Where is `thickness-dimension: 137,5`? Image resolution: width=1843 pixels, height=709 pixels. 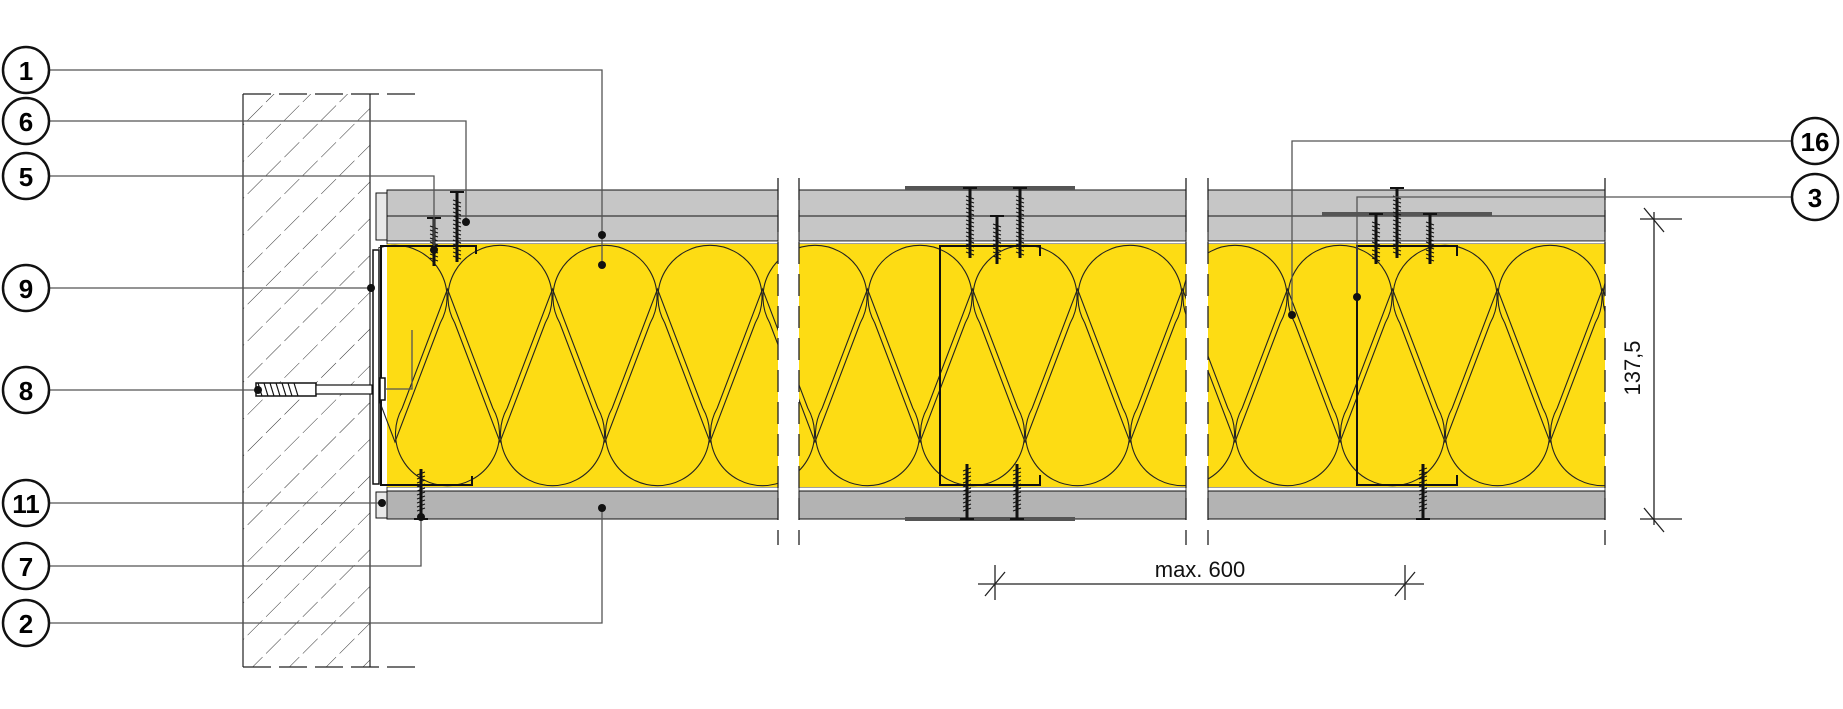
thickness-dimension: 137,5 is located at coordinates (1651, 370).